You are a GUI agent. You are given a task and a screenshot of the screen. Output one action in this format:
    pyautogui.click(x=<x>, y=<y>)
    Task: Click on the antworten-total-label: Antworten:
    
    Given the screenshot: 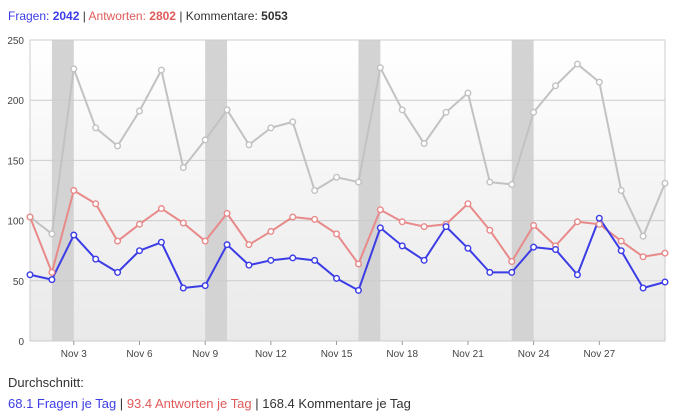 What is the action you would take?
    pyautogui.click(x=117, y=16)
    